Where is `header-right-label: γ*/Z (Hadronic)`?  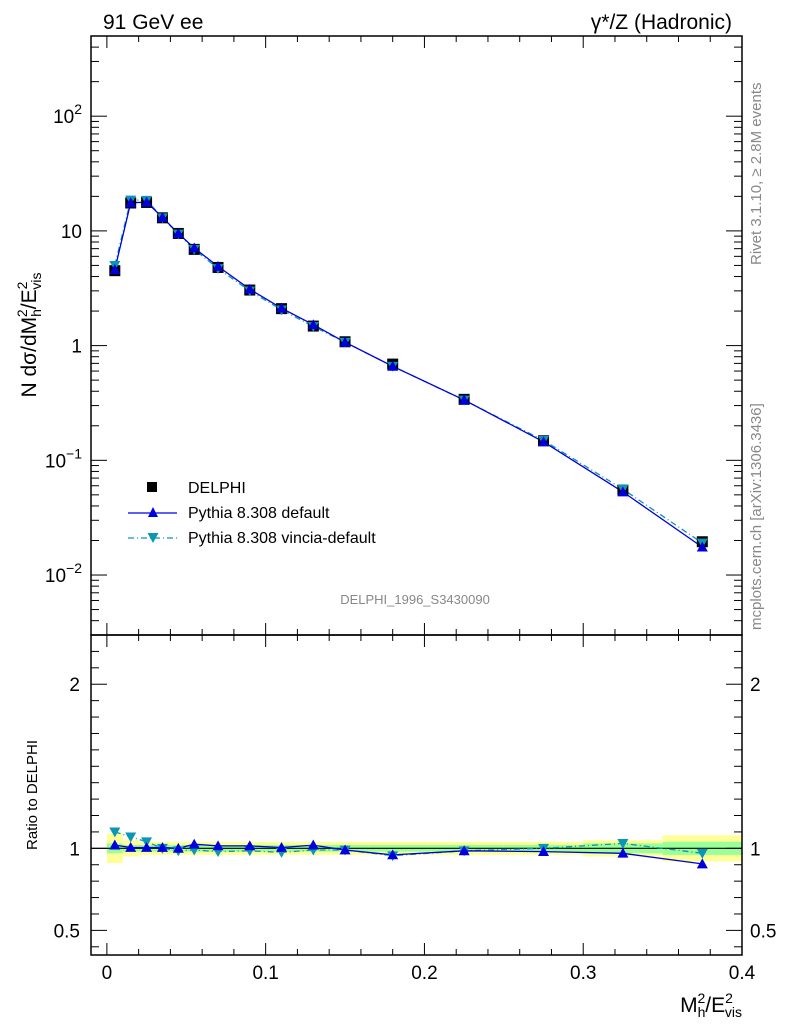
header-right-label: γ*/Z (Hadronic) is located at coordinates (661, 22).